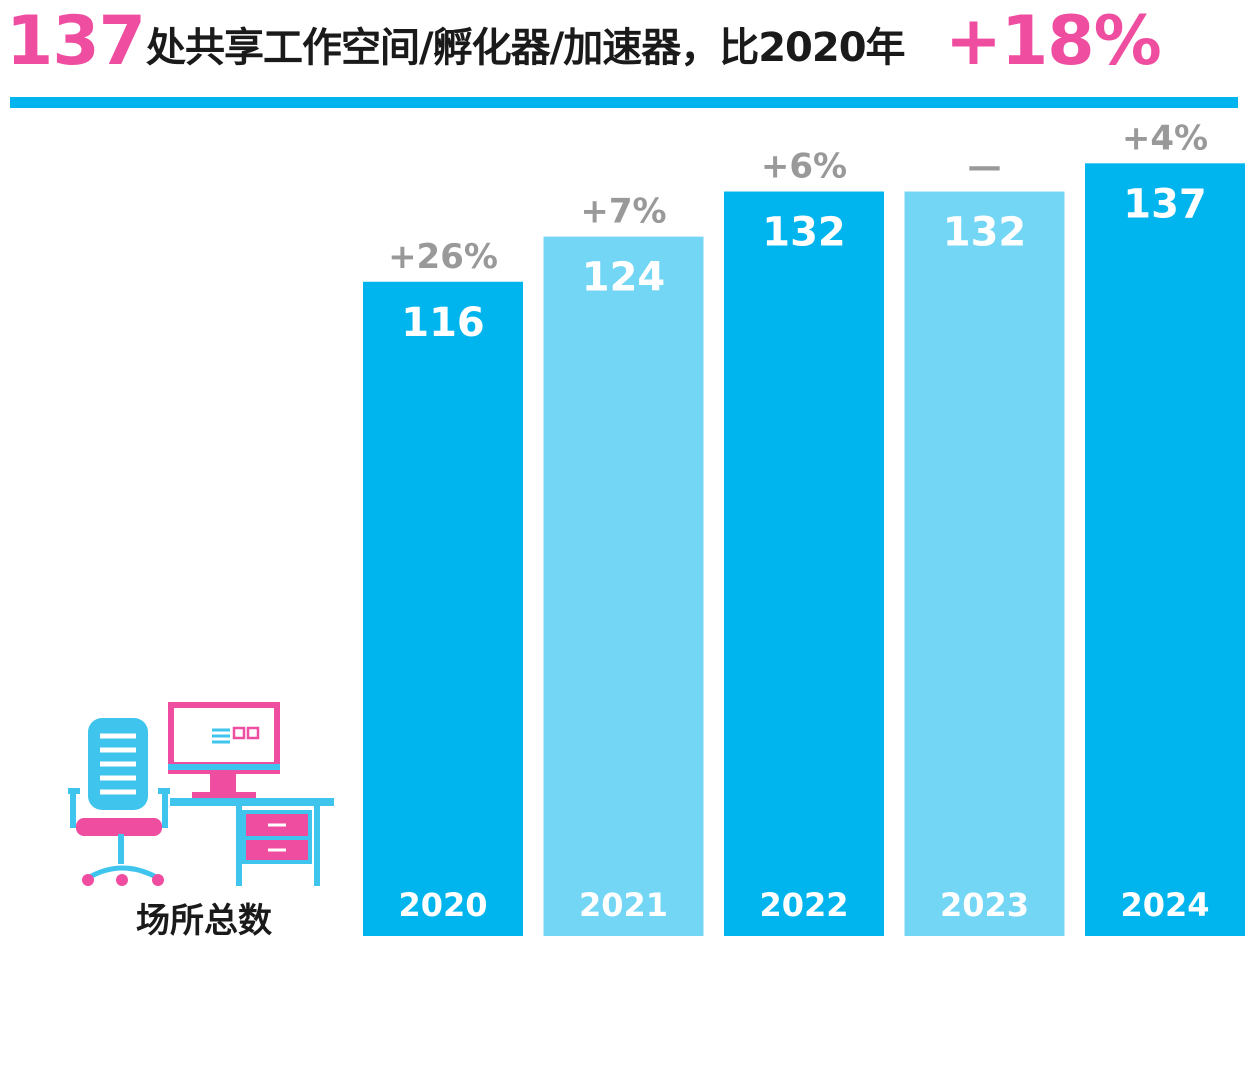  Describe the element at coordinates (984, 563) in the screenshot. I see `bar-2023` at that location.